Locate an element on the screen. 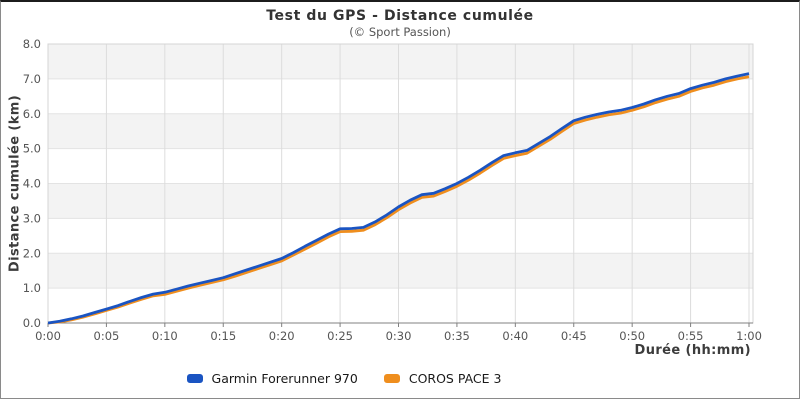 This screenshot has width=800, height=400. legend-label: Garmin Forerunner 970 is located at coordinates (284, 378).